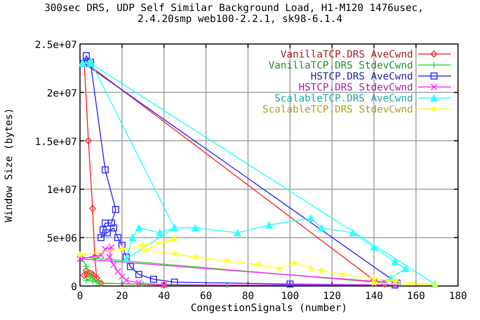 The width and height of the screenshot is (480, 320). Describe the element at coordinates (269, 308) in the screenshot. I see `x-axis-title: CongestionSignals (number)` at that location.